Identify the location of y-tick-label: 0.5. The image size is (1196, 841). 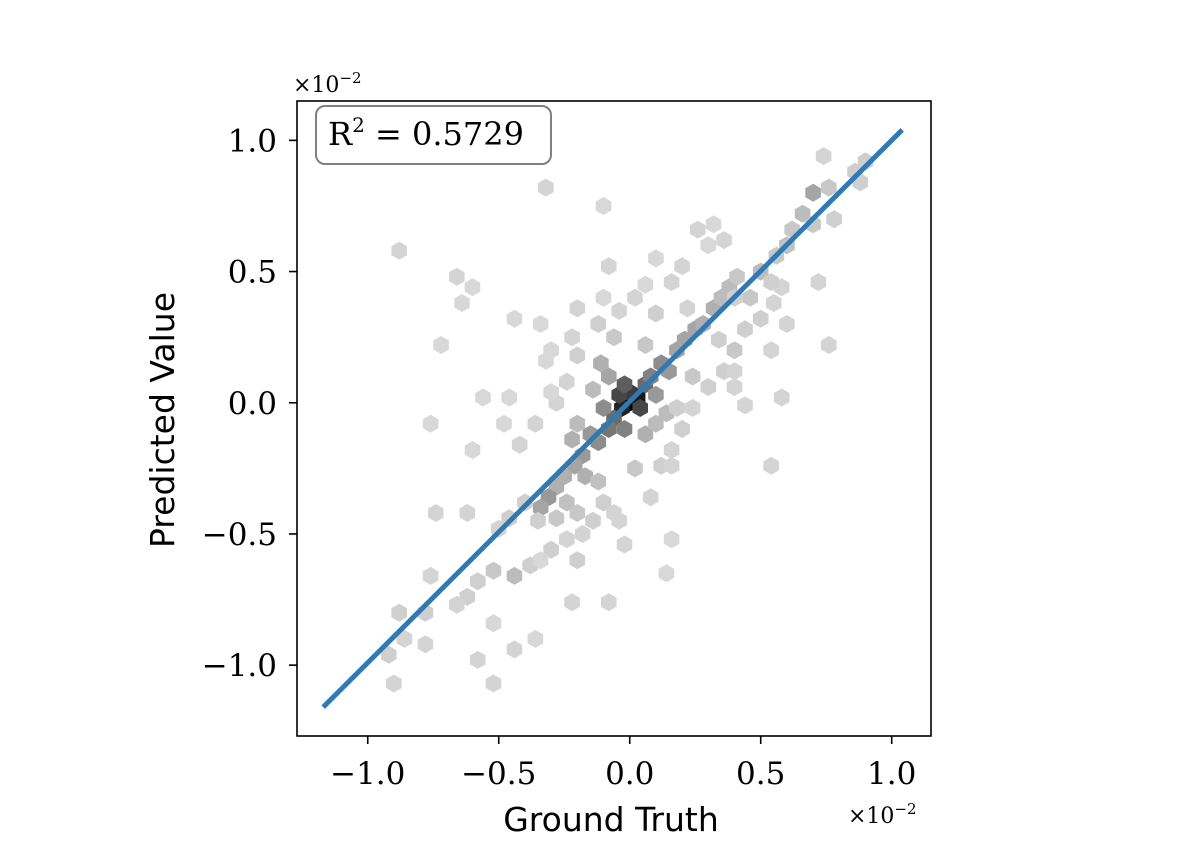
(252, 273).